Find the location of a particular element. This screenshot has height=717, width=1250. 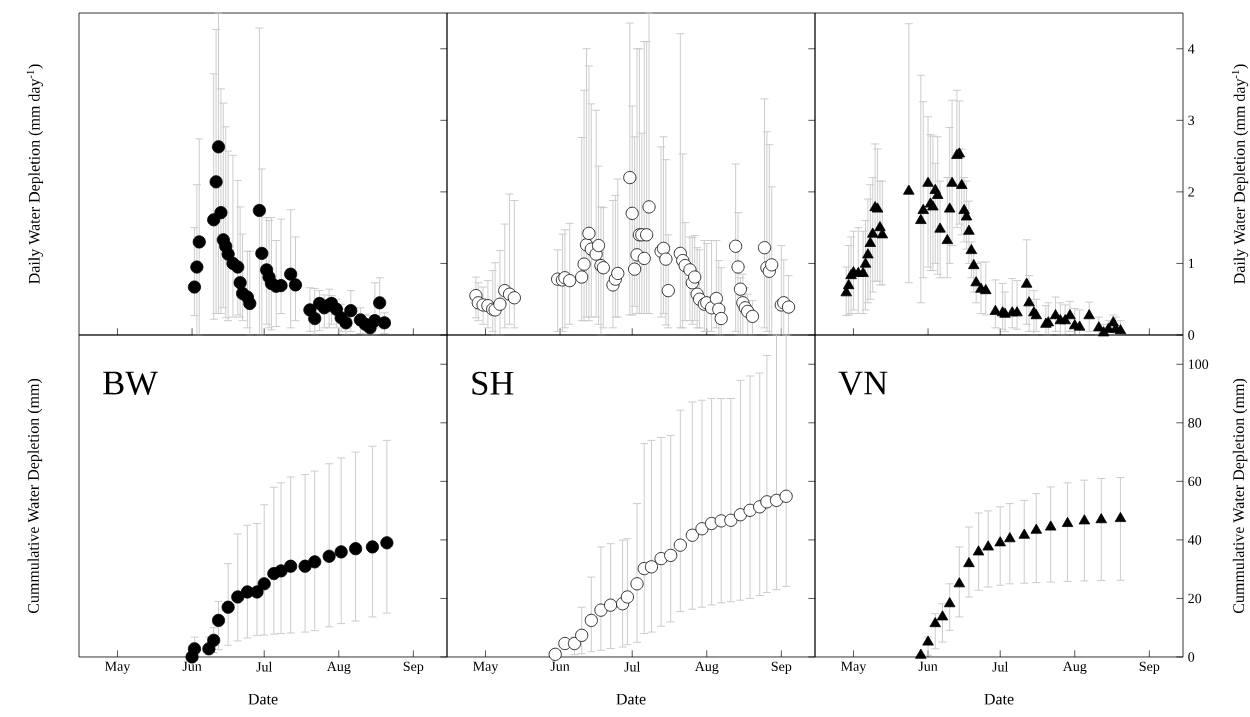

y-tick-label: 20 is located at coordinates (1195, 598).